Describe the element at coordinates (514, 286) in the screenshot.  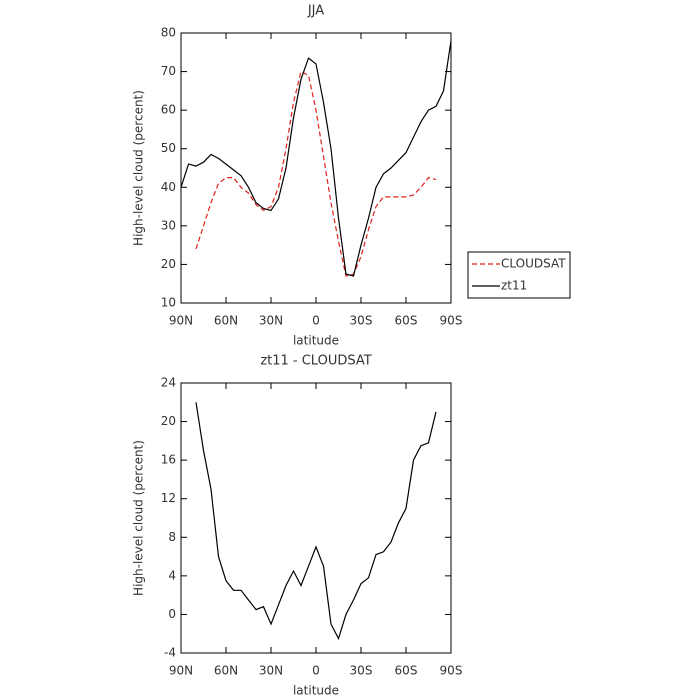
I see `legend-label: zt11` at that location.